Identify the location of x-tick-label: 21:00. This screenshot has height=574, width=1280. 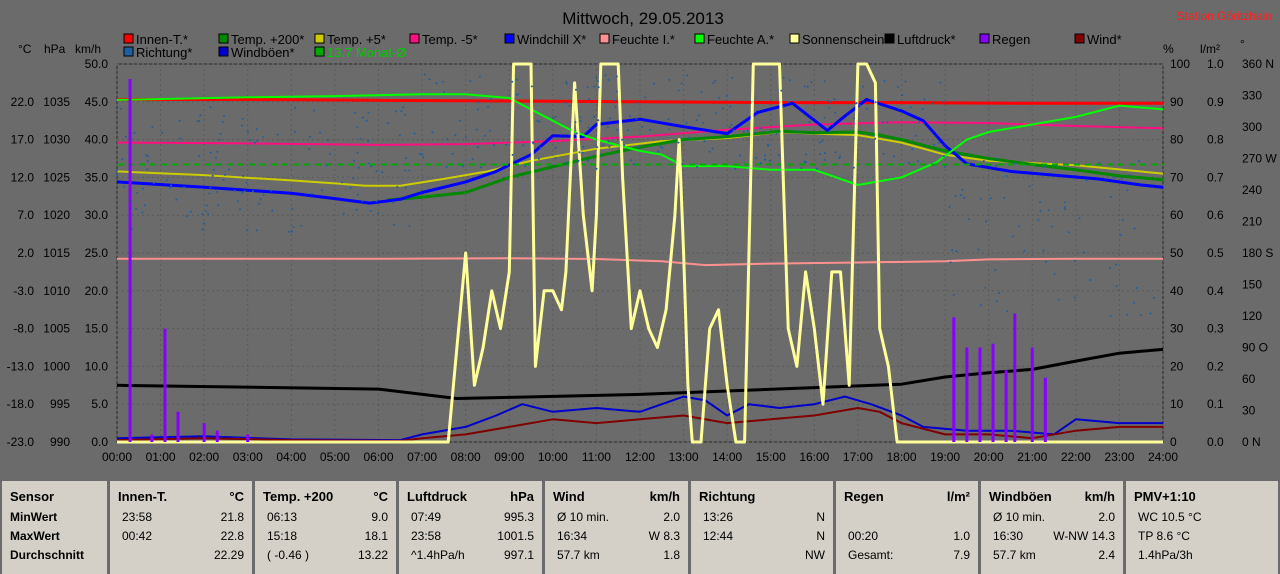
(1032, 457).